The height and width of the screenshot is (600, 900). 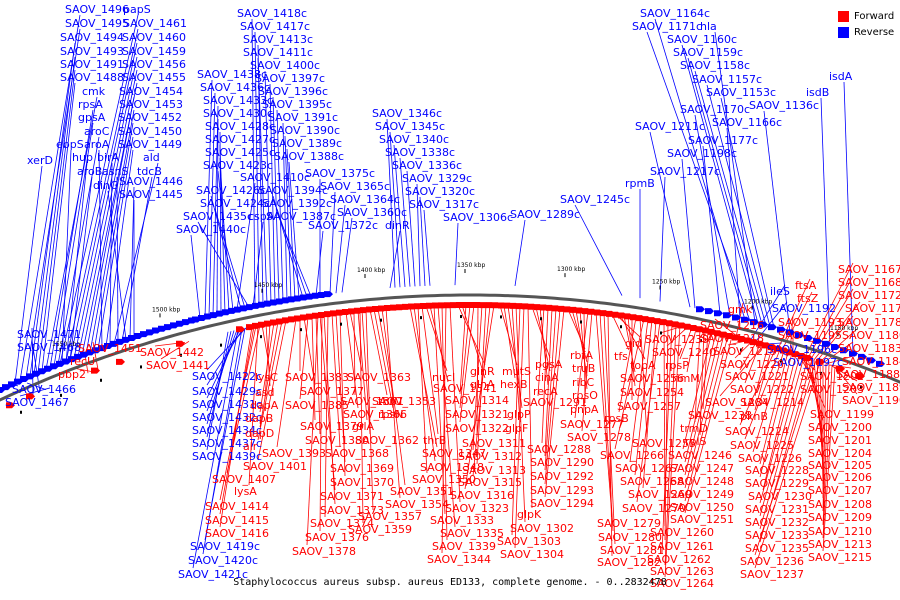 I want to click on reverse-gene-label: SAOV_1428c, so click(x=240, y=126).